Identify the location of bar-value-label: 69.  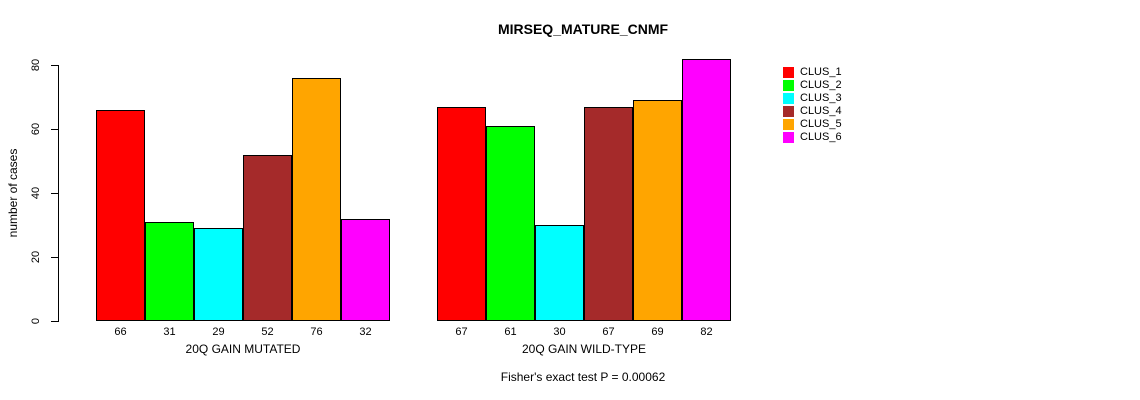
(657, 332).